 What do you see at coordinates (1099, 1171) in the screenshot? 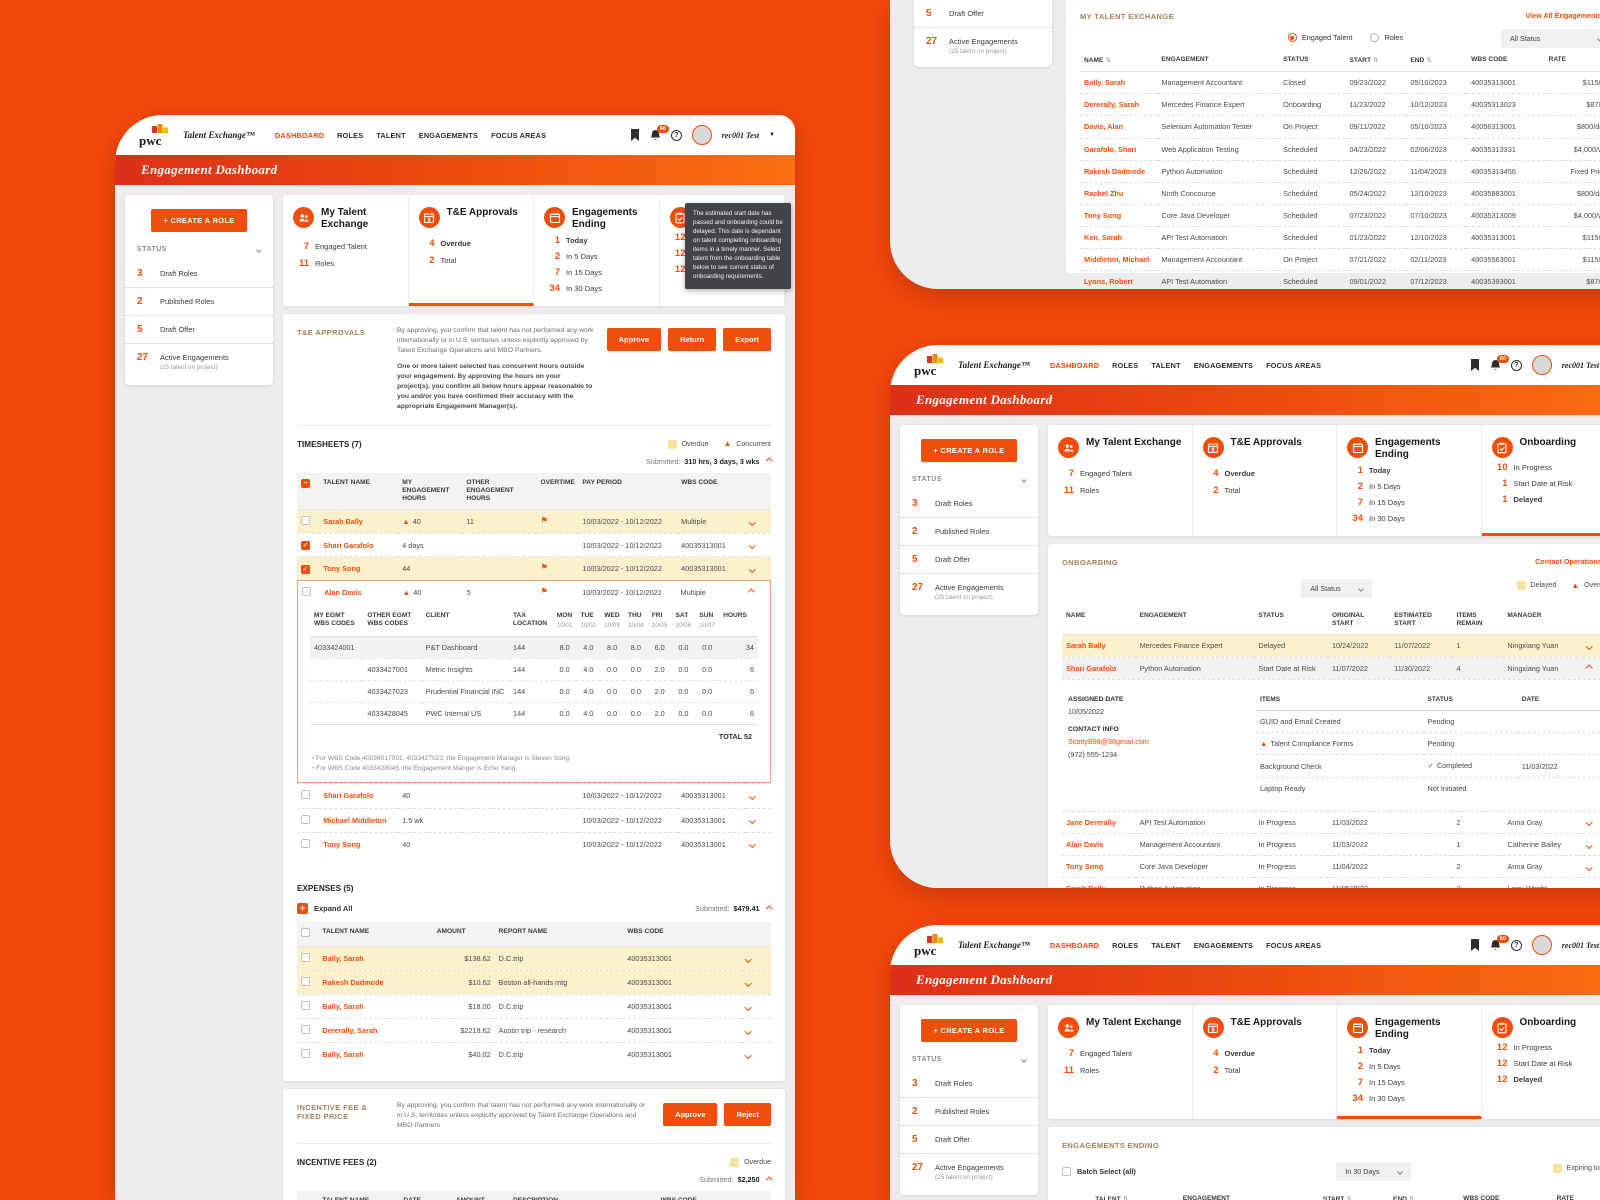
I see `batch-select-checkbox: Batch Select (all)` at bounding box center [1099, 1171].